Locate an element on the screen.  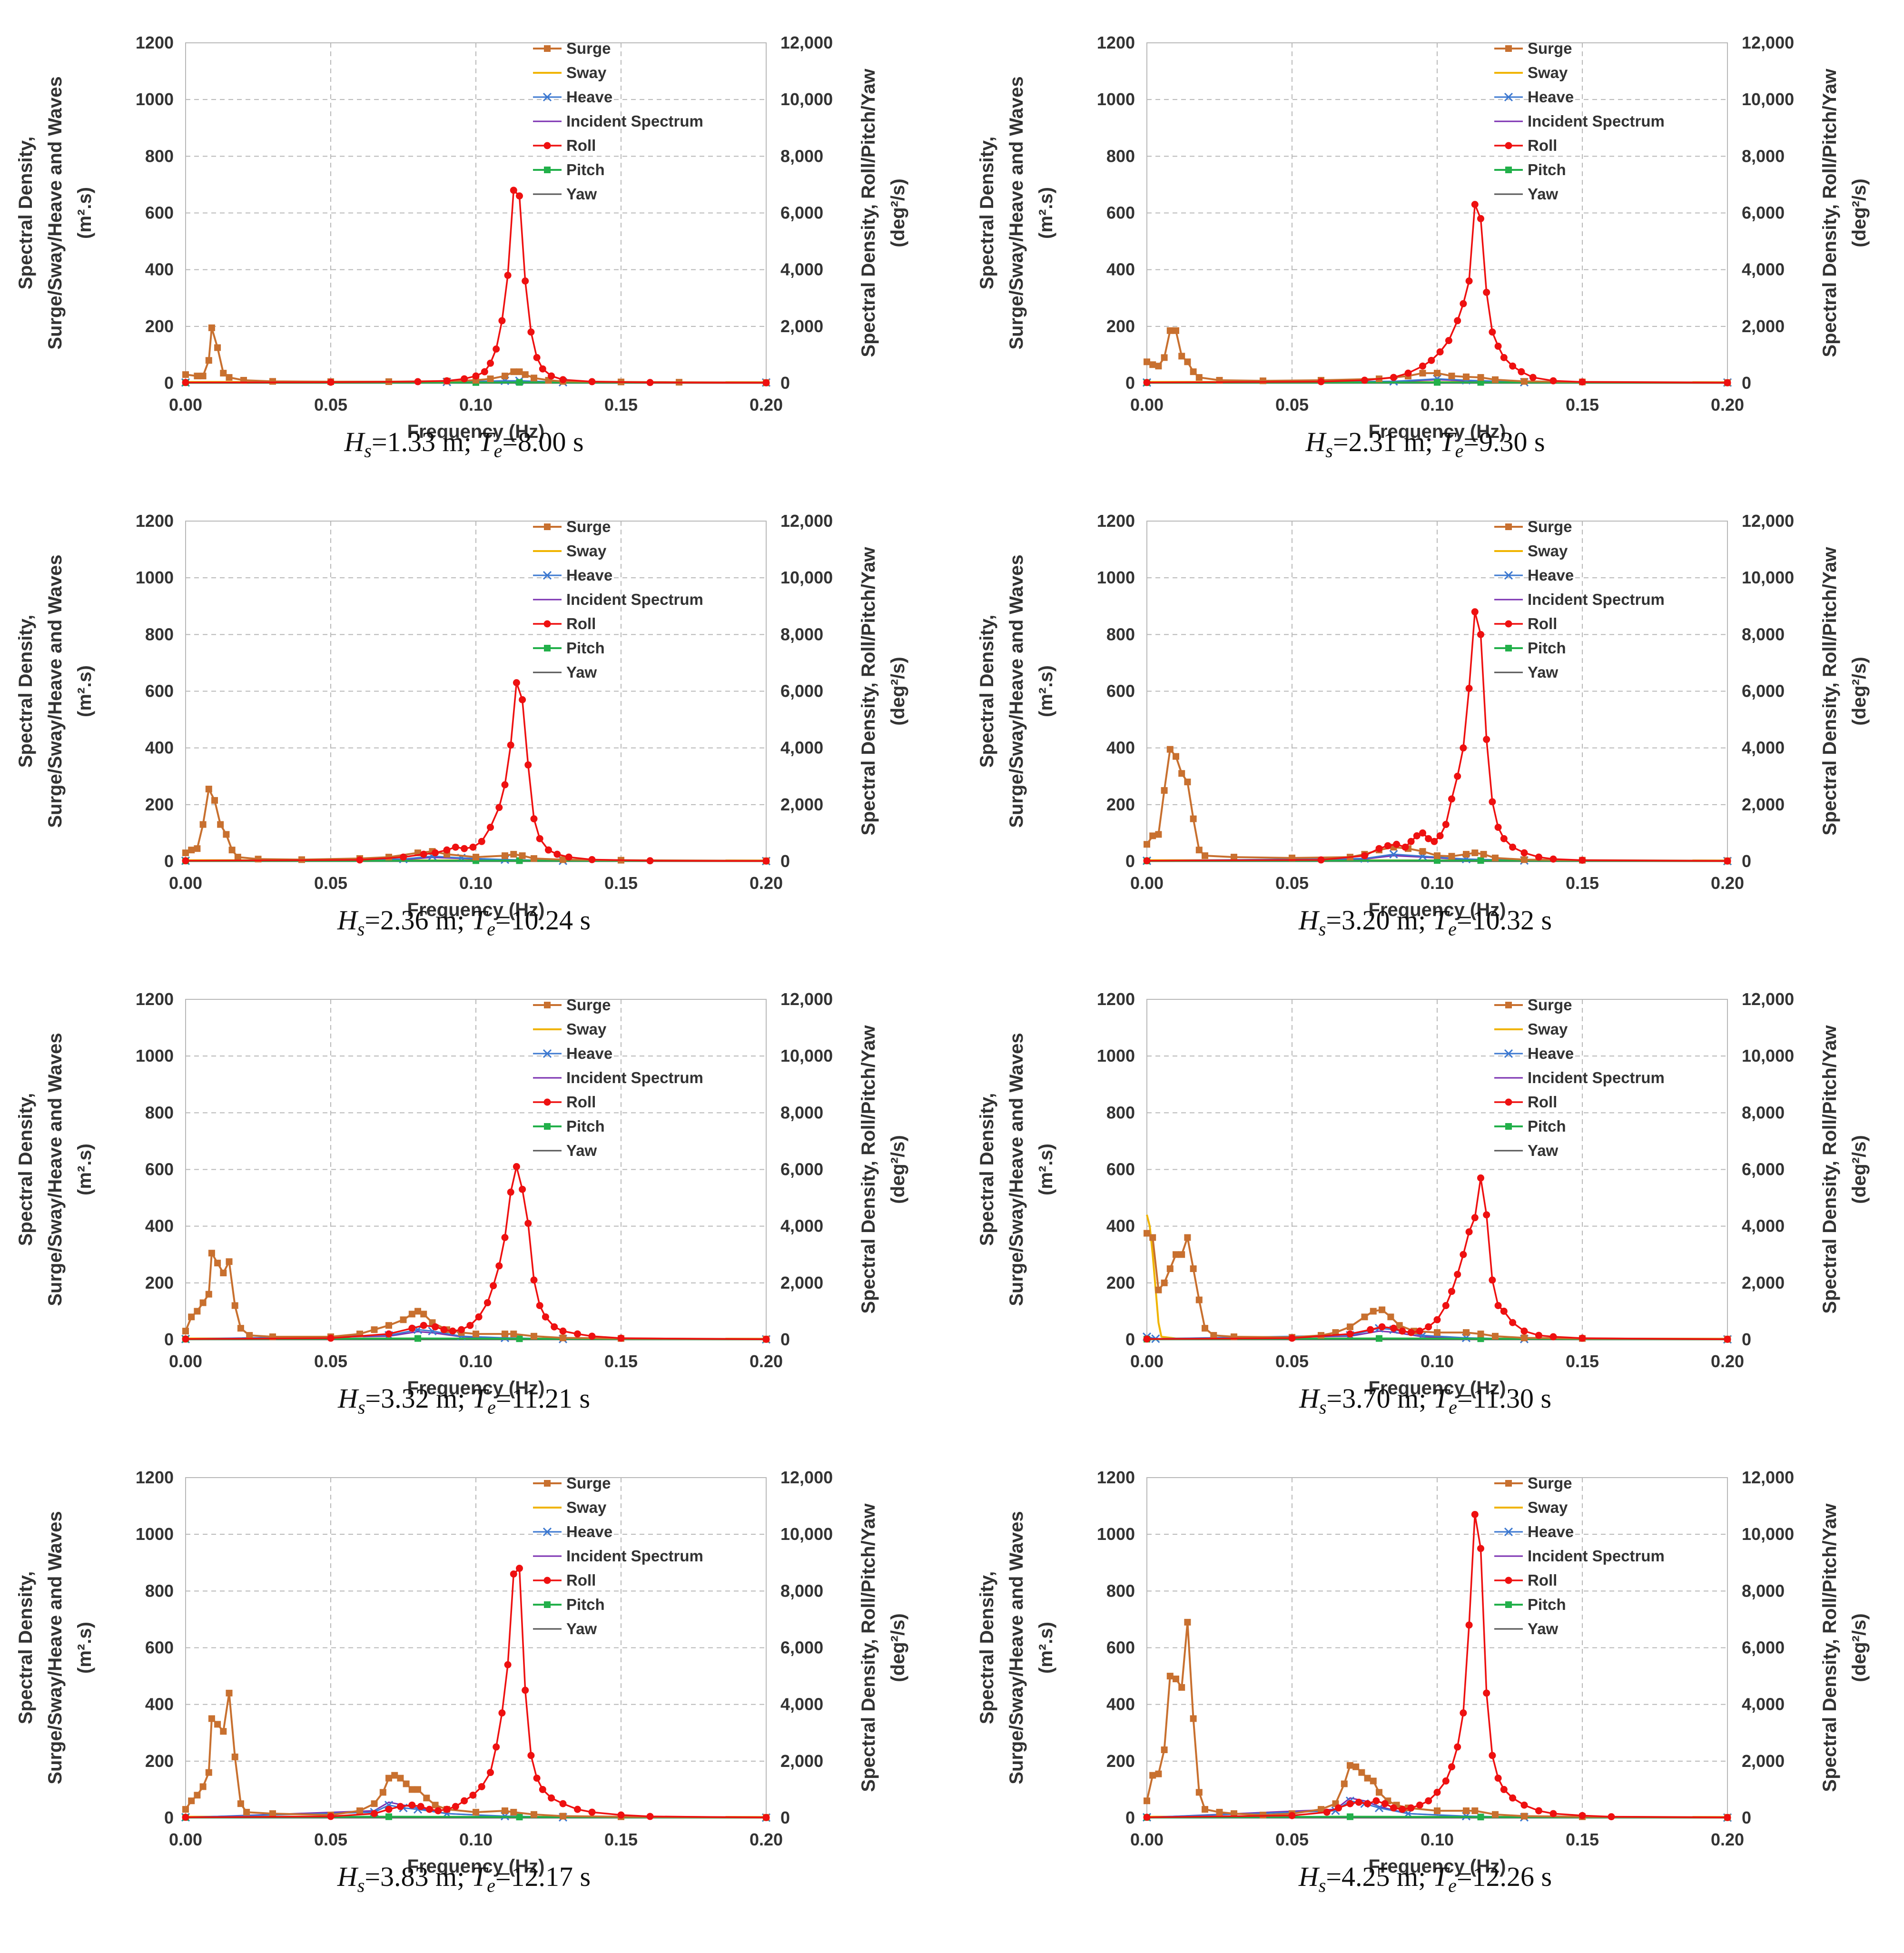
legend-item-surge: Surge is located at coordinates (1533, 48).